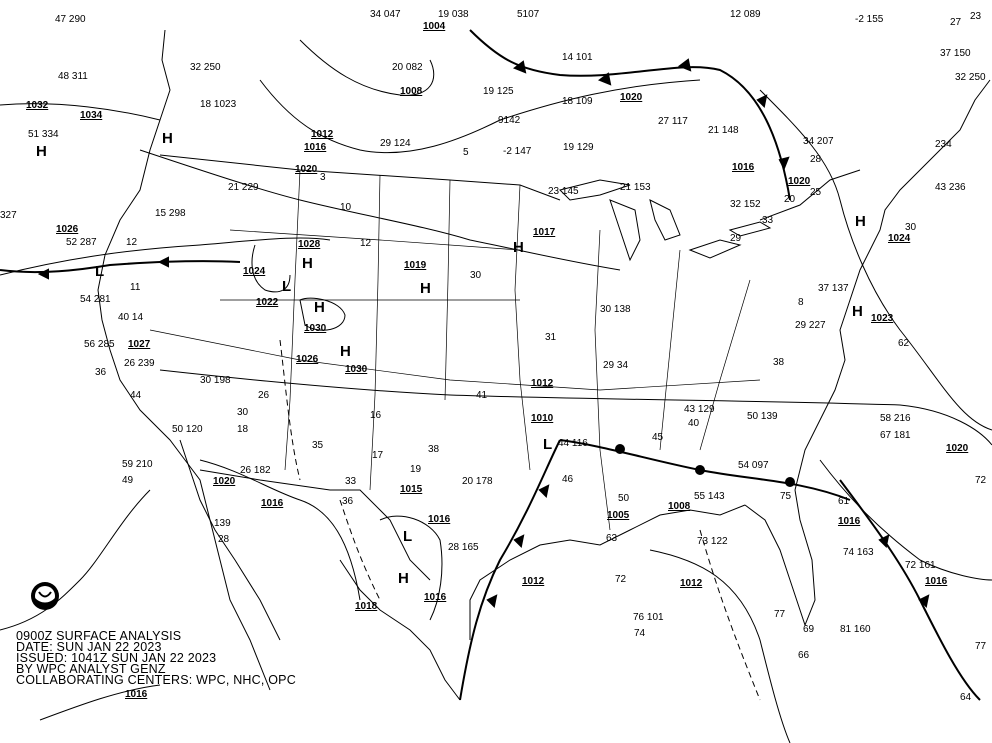  Describe the element at coordinates (809, 629) in the screenshot. I see `station-plot: 69` at that location.